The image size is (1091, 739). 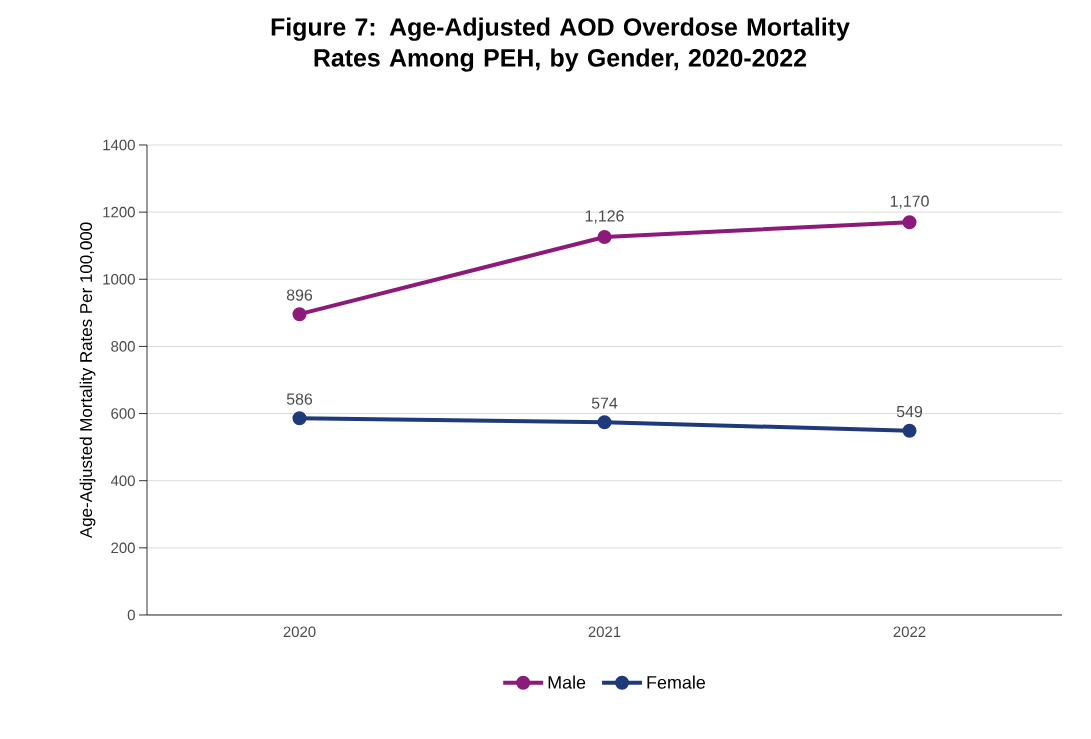 I want to click on chart-title: Figure 7: Age-Adjusted AOD Overdose Mortality Rates Among PEH, by Gender, 2020-2022, so click(x=560, y=44).